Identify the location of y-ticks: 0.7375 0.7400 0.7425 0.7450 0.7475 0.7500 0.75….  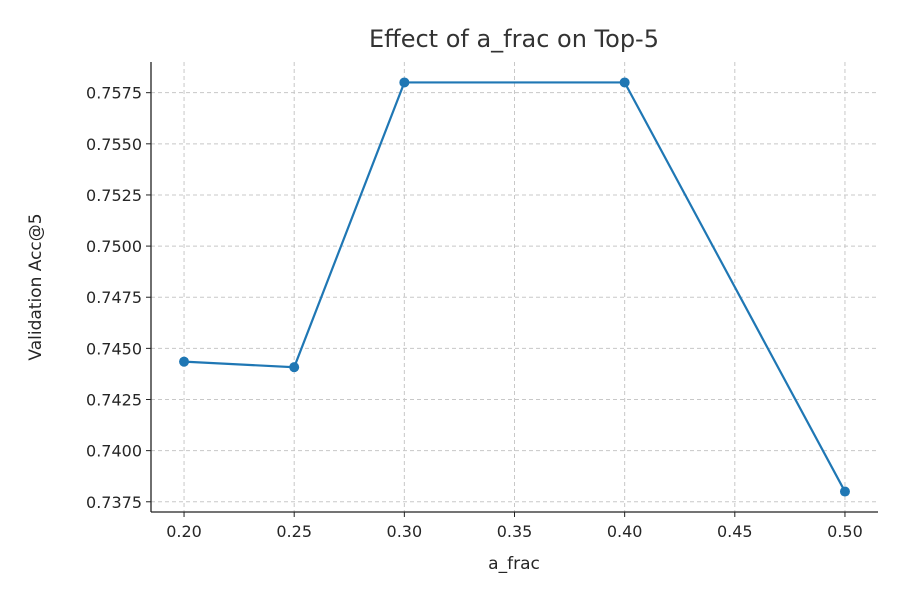
(118, 298).